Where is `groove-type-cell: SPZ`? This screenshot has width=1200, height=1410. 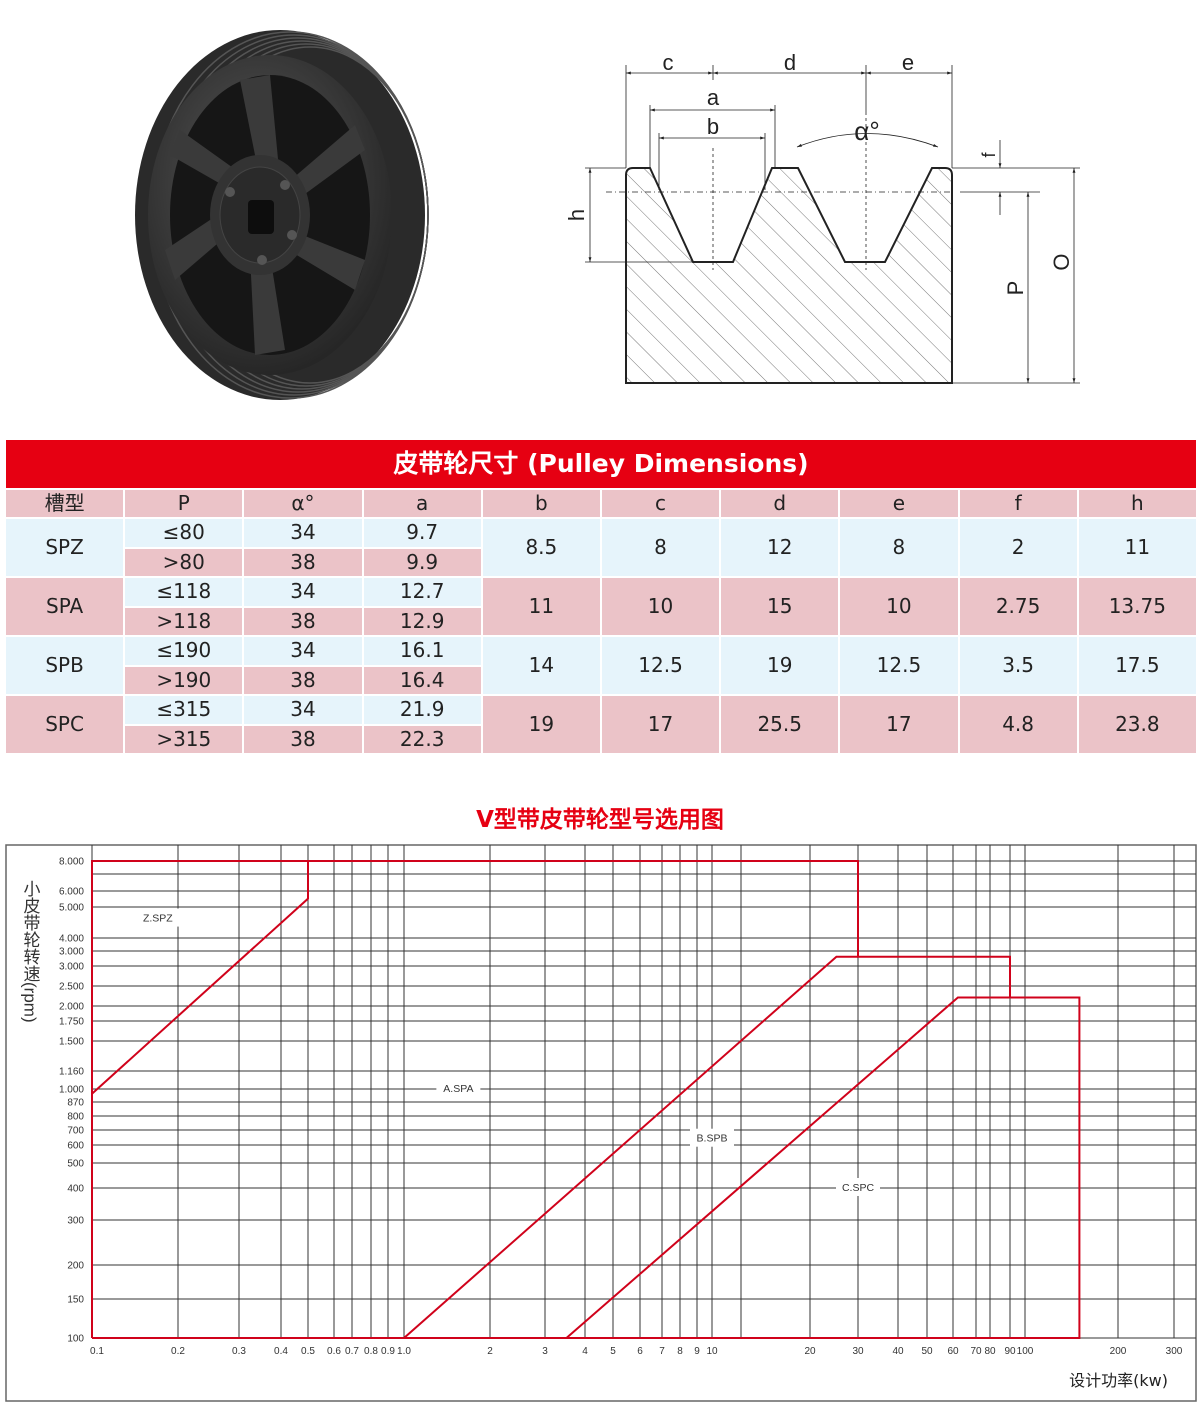 groove-type-cell: SPZ is located at coordinates (65, 547).